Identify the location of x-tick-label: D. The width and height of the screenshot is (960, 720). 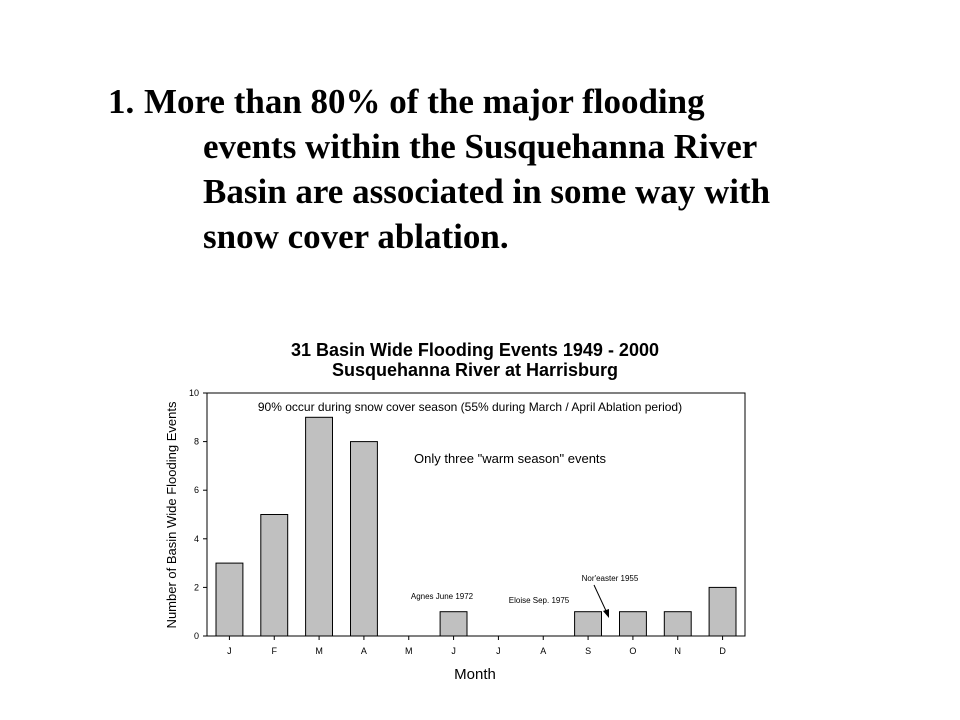
(722, 651).